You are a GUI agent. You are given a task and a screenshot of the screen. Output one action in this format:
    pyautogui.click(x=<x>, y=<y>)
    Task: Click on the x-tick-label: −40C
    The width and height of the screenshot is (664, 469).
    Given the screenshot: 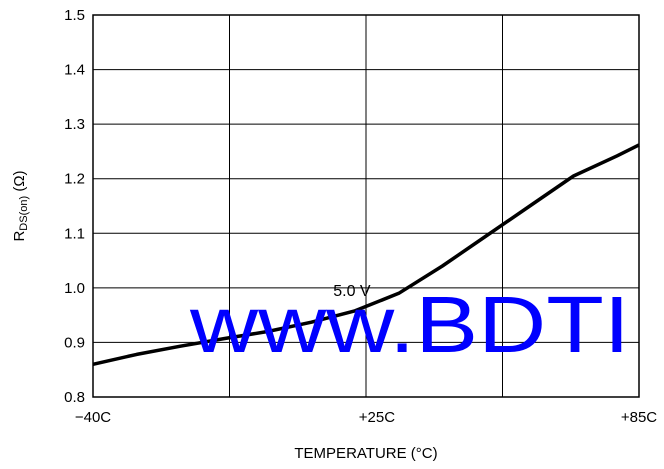 What is the action you would take?
    pyautogui.click(x=93, y=417)
    